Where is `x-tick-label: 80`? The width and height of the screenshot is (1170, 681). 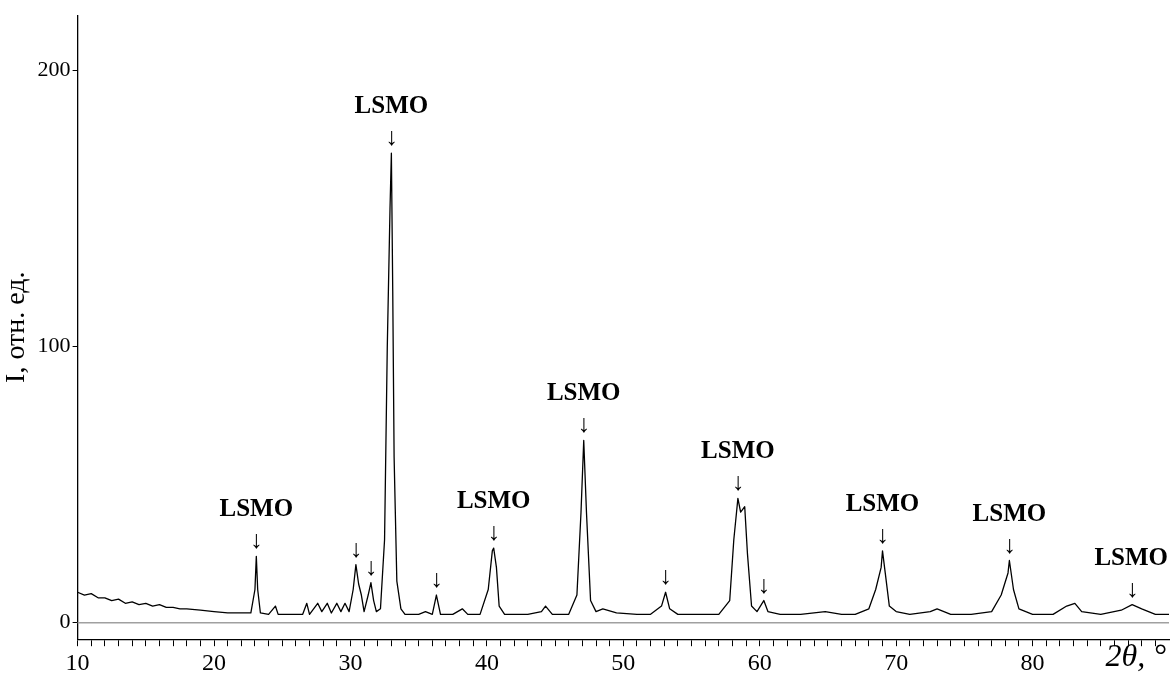
x-tick-label: 80 is located at coordinates (1032, 661).